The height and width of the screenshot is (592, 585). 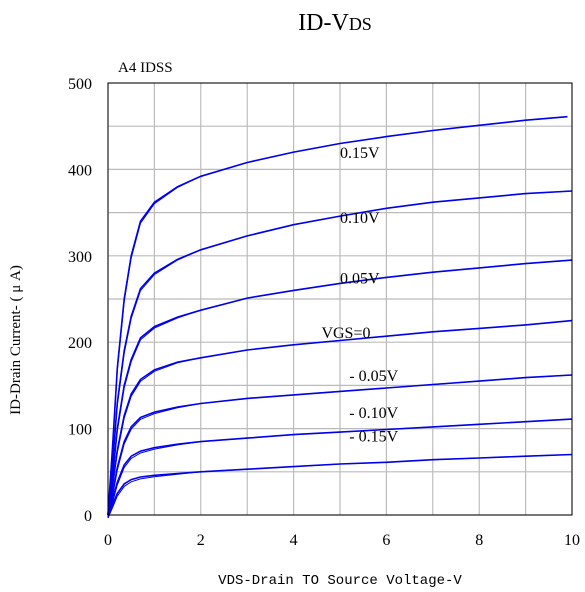 What do you see at coordinates (360, 278) in the screenshot?
I see `curve-label: 0.05V` at bounding box center [360, 278].